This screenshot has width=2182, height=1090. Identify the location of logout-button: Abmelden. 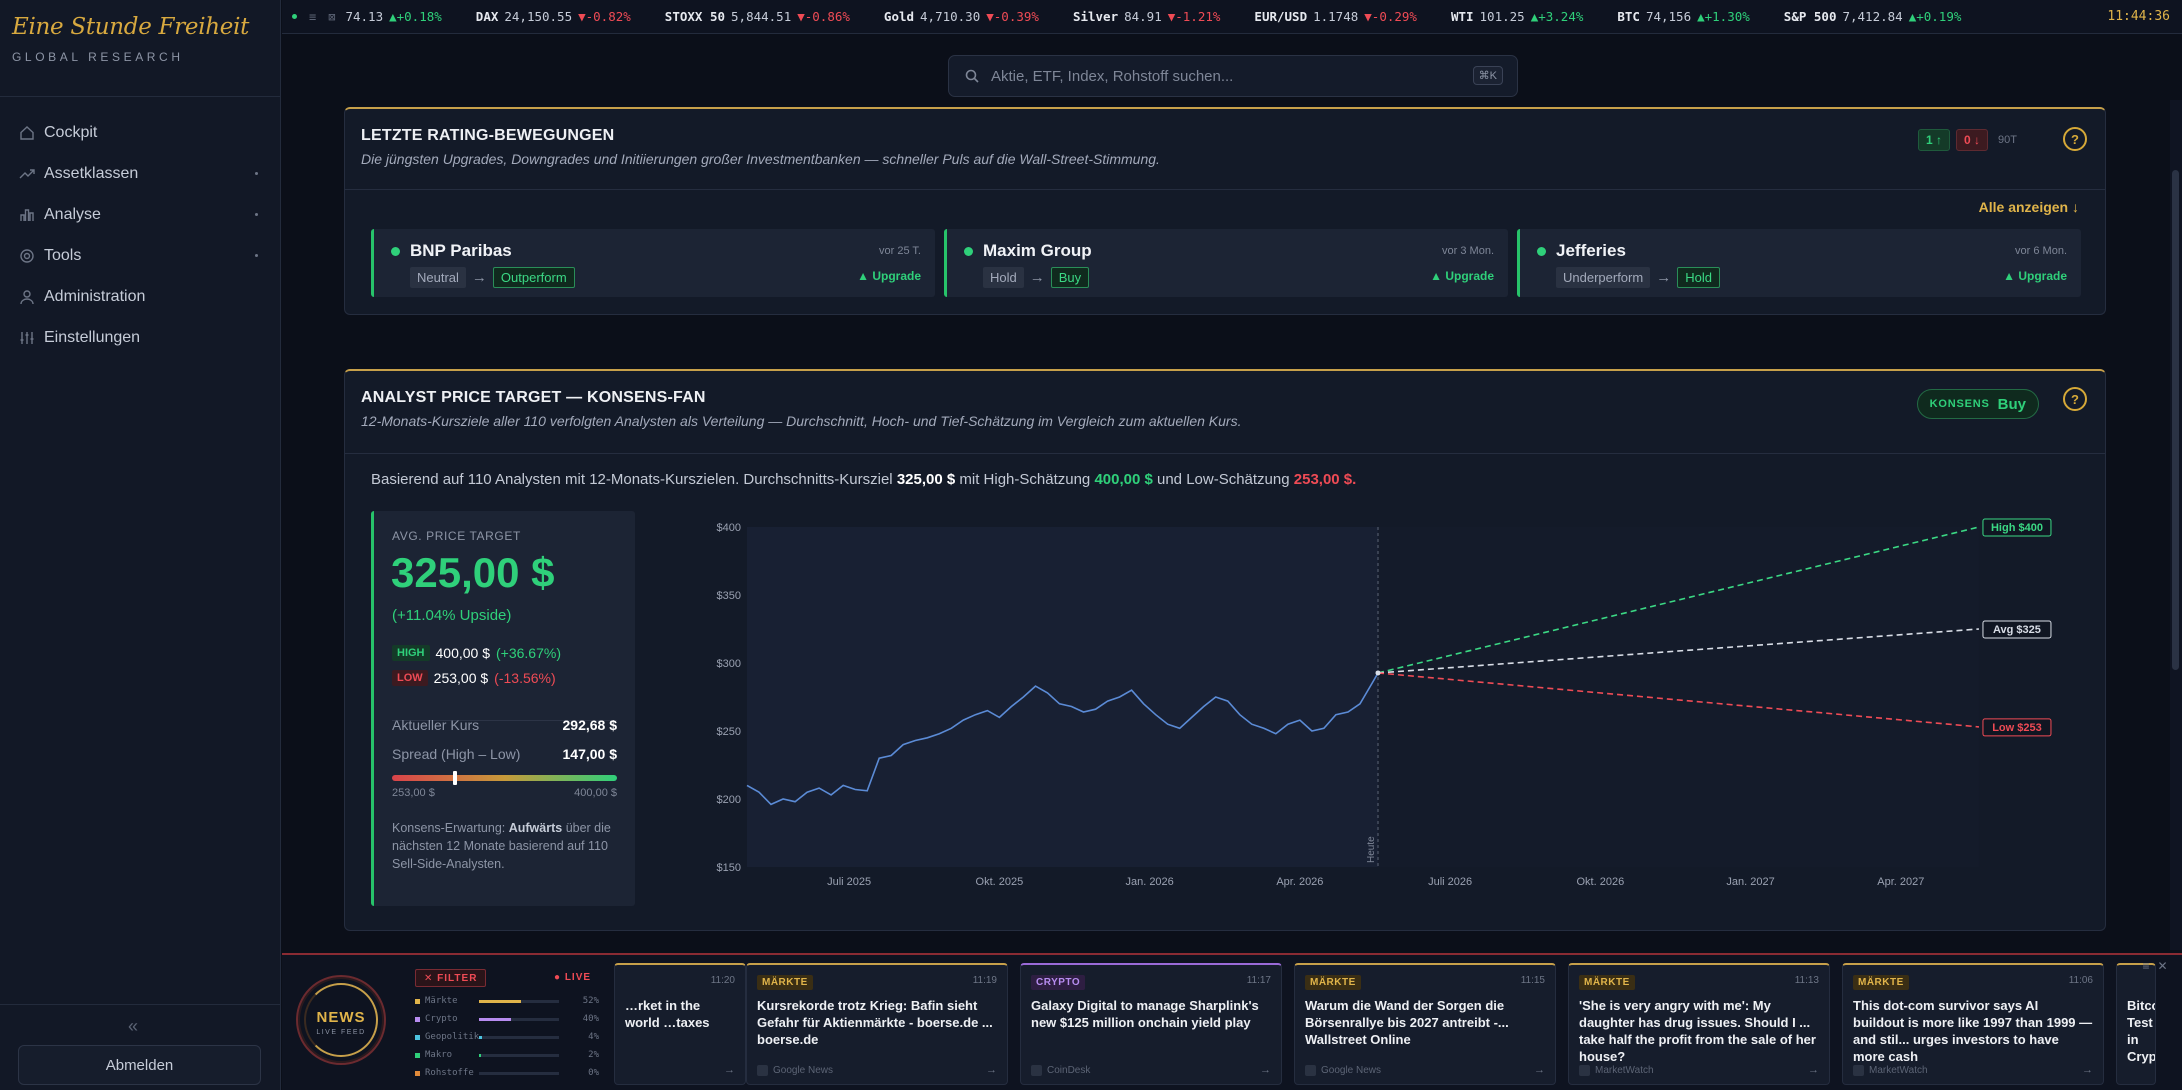
(139, 1065).